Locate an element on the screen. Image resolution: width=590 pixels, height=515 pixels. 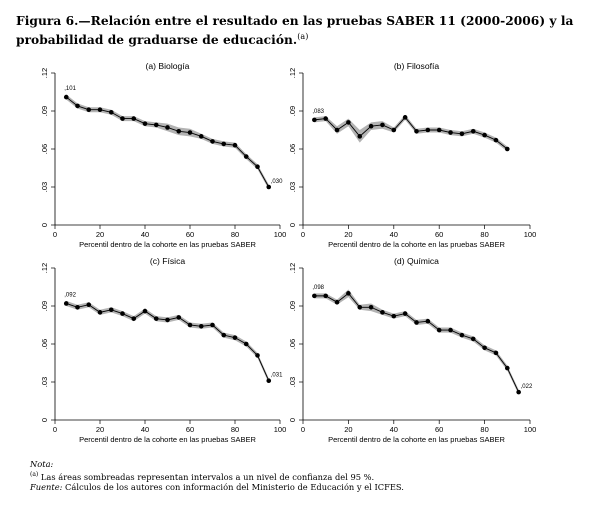
panel-title: (b) Filosofía is located at coordinates (417, 66).